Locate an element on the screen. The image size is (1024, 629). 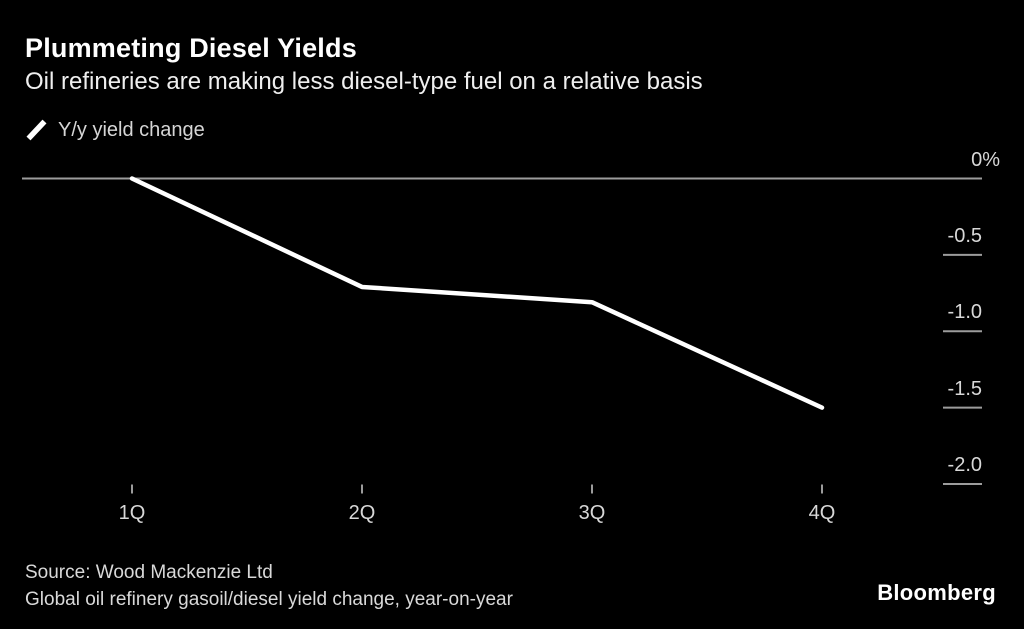
x-axis-tick-label: 3Q is located at coordinates (592, 513).